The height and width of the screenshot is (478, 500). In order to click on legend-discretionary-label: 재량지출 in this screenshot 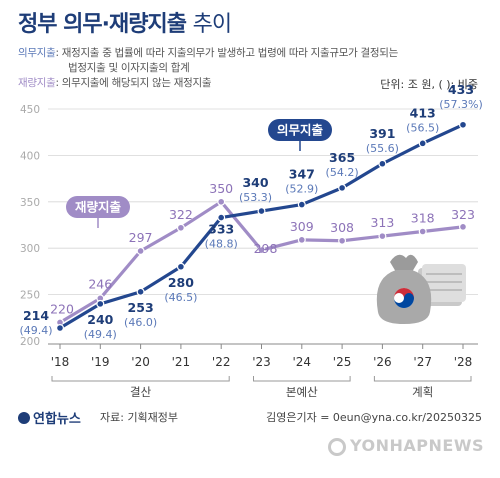, I will do `click(98, 207)`.